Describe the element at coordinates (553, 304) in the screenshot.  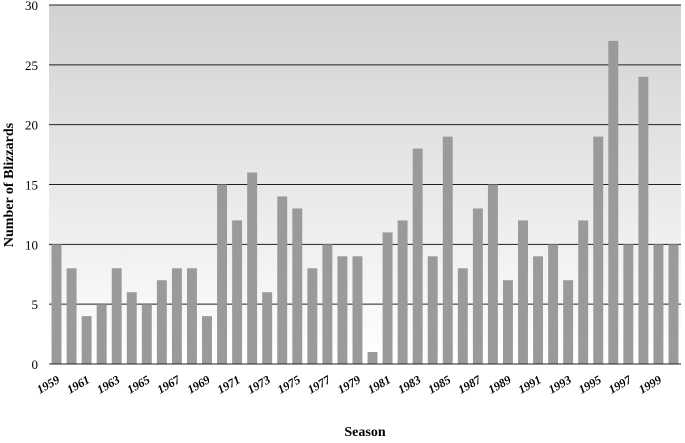
I see `bar-1992` at that location.